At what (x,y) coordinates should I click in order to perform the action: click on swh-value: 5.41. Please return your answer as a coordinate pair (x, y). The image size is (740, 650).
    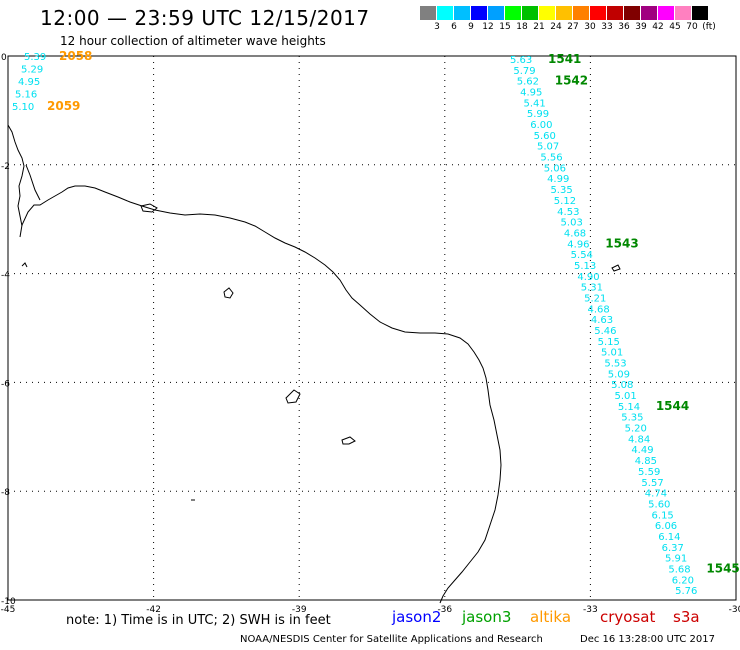
    Looking at the image, I should click on (534, 103).